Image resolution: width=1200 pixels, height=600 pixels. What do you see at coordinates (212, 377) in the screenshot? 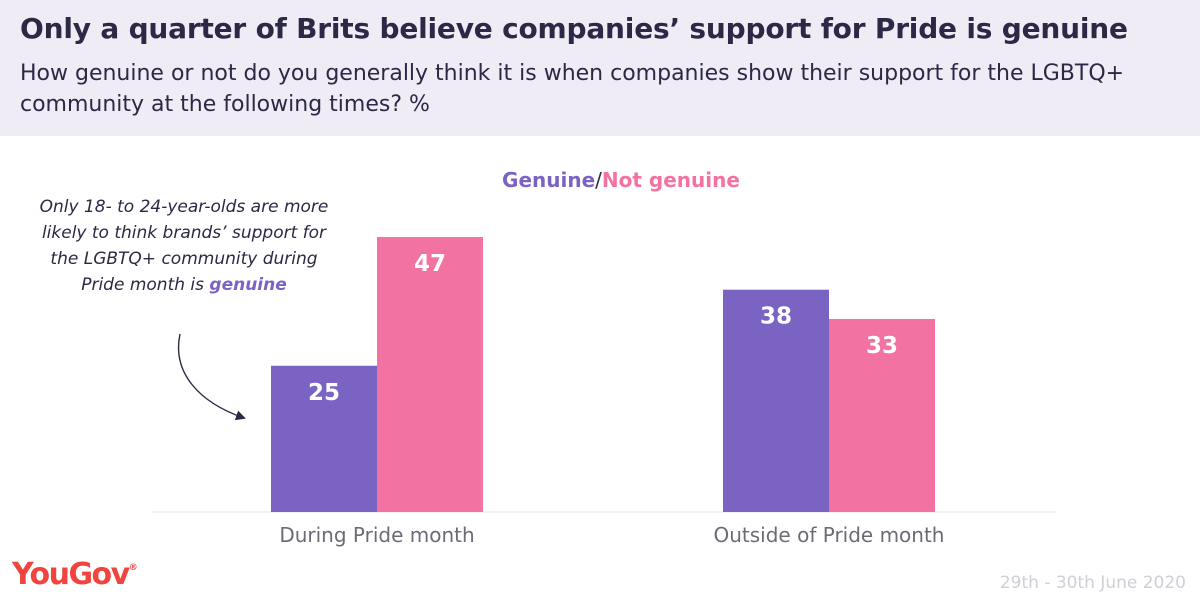
I see `annotation-arrow` at bounding box center [212, 377].